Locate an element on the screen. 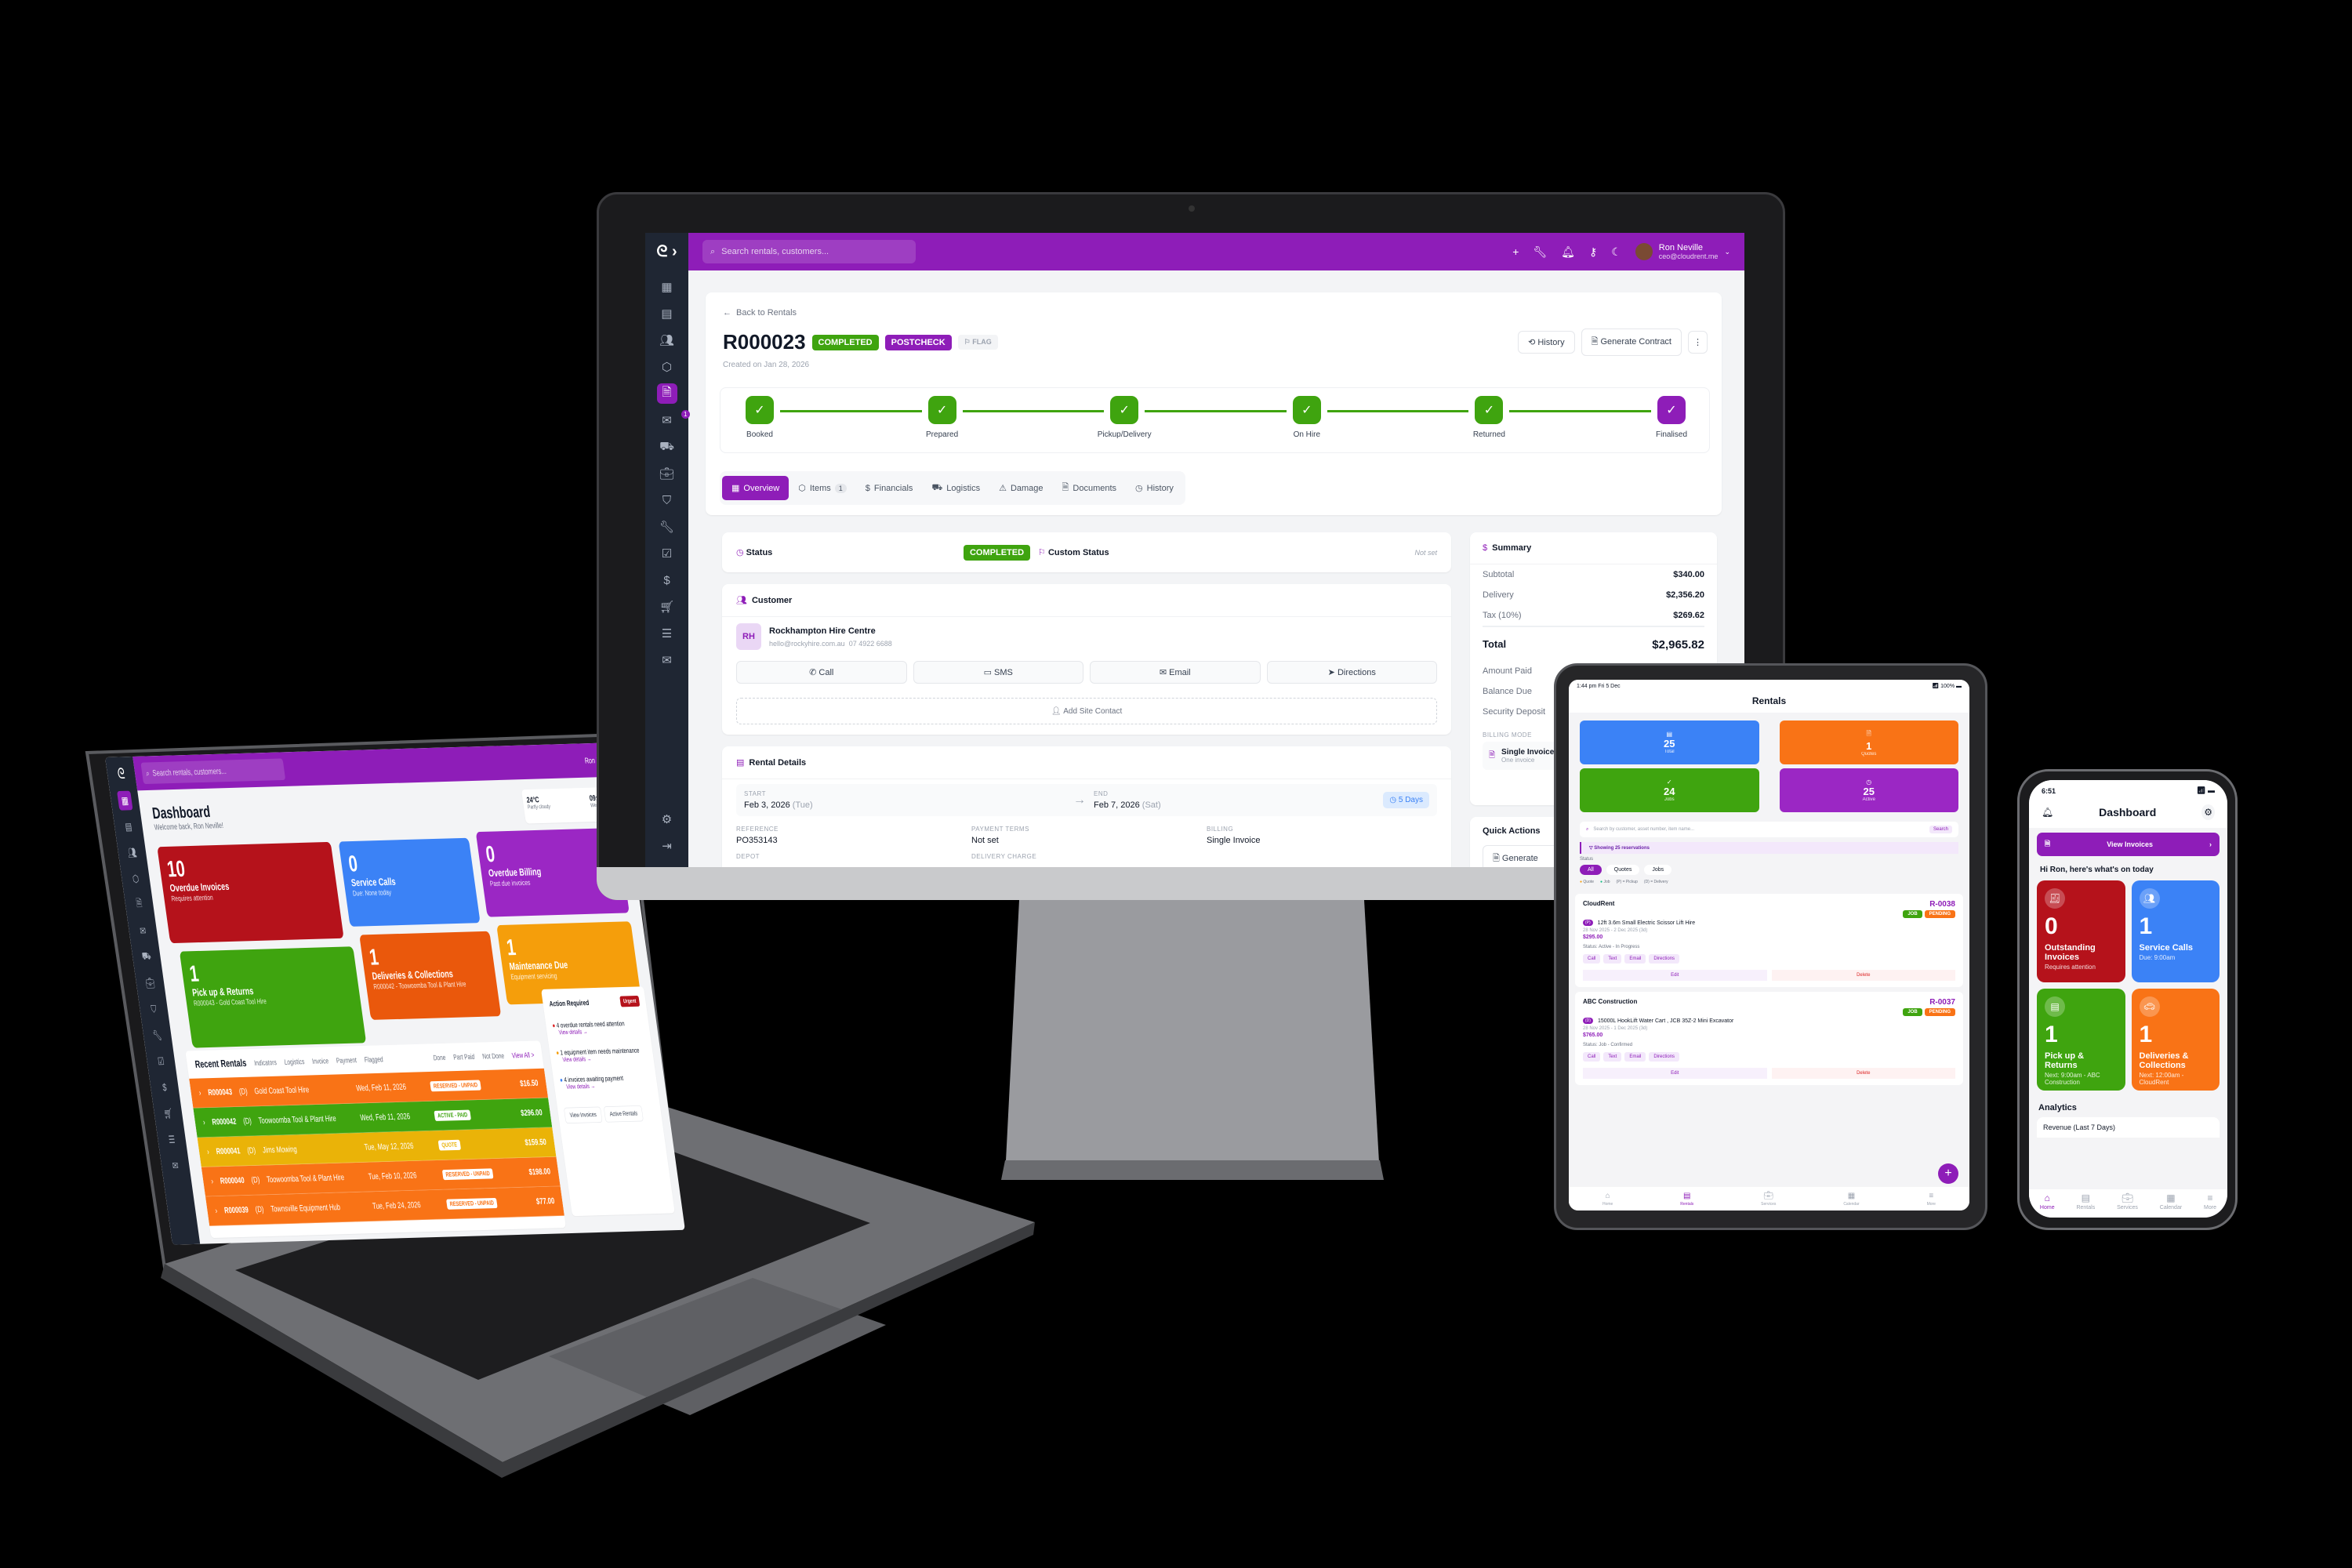  revenue-chart-card: Revenue (Last 7 Days) is located at coordinates (2128, 1127).